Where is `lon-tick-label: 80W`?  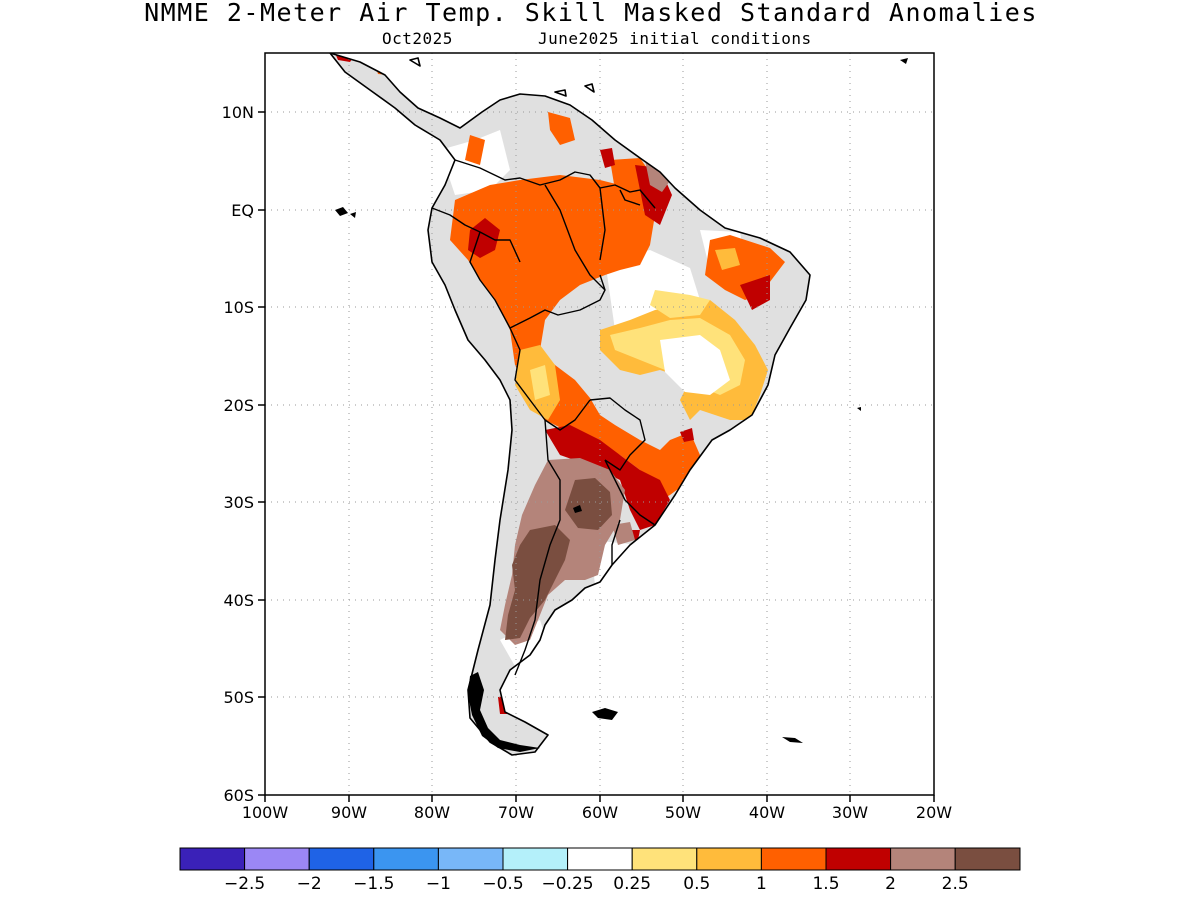 lon-tick-label: 80W is located at coordinates (432, 812).